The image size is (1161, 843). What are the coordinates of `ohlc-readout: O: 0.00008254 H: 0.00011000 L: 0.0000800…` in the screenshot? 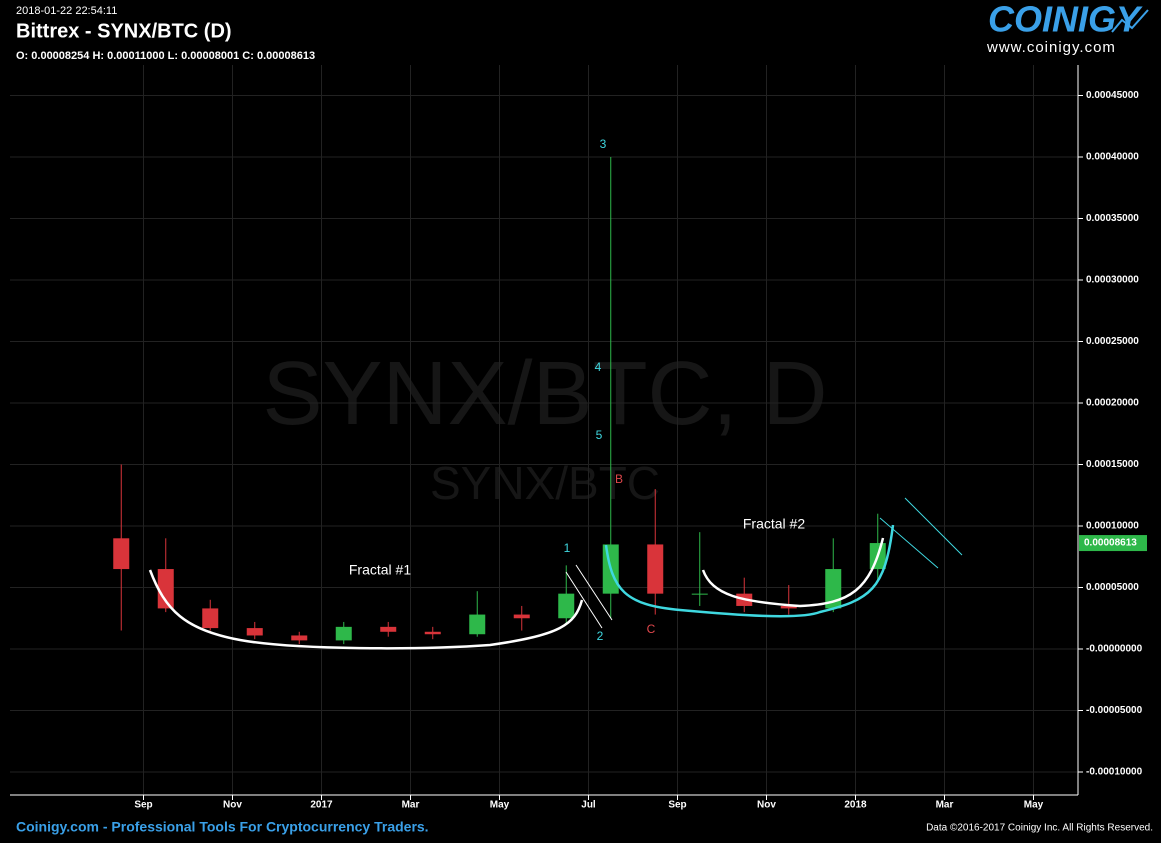 It's located at (165, 56).